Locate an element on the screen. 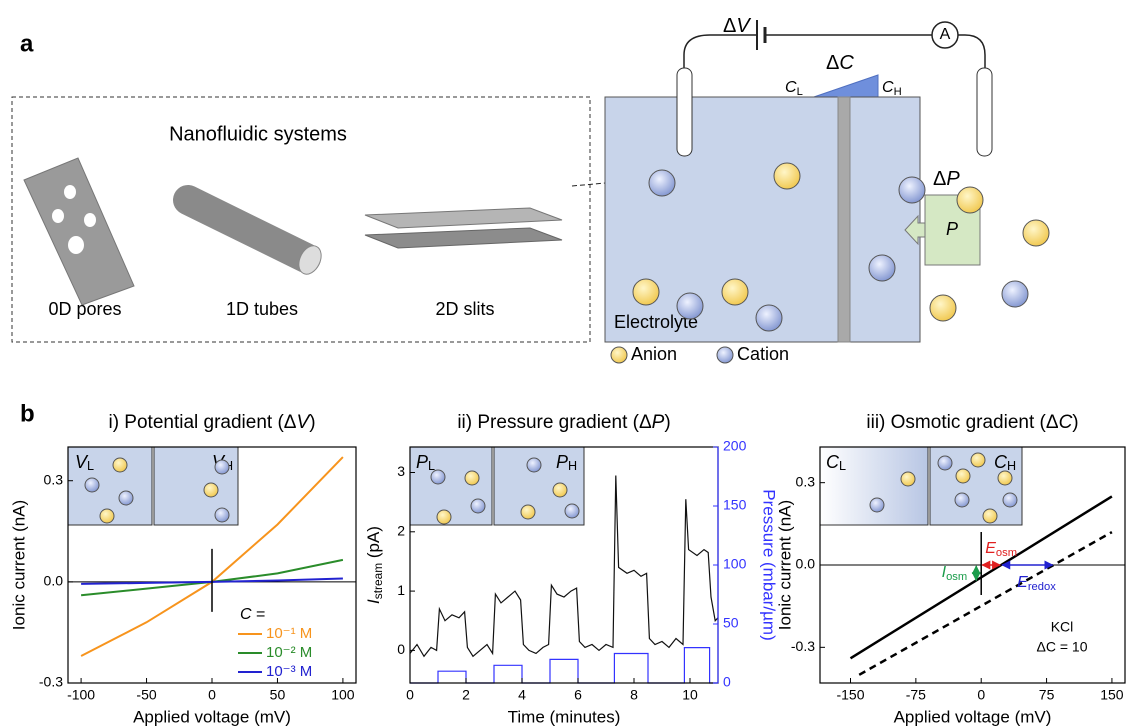 The height and width of the screenshot is (728, 1135). x-tick-label: -100 is located at coordinates (81, 695).